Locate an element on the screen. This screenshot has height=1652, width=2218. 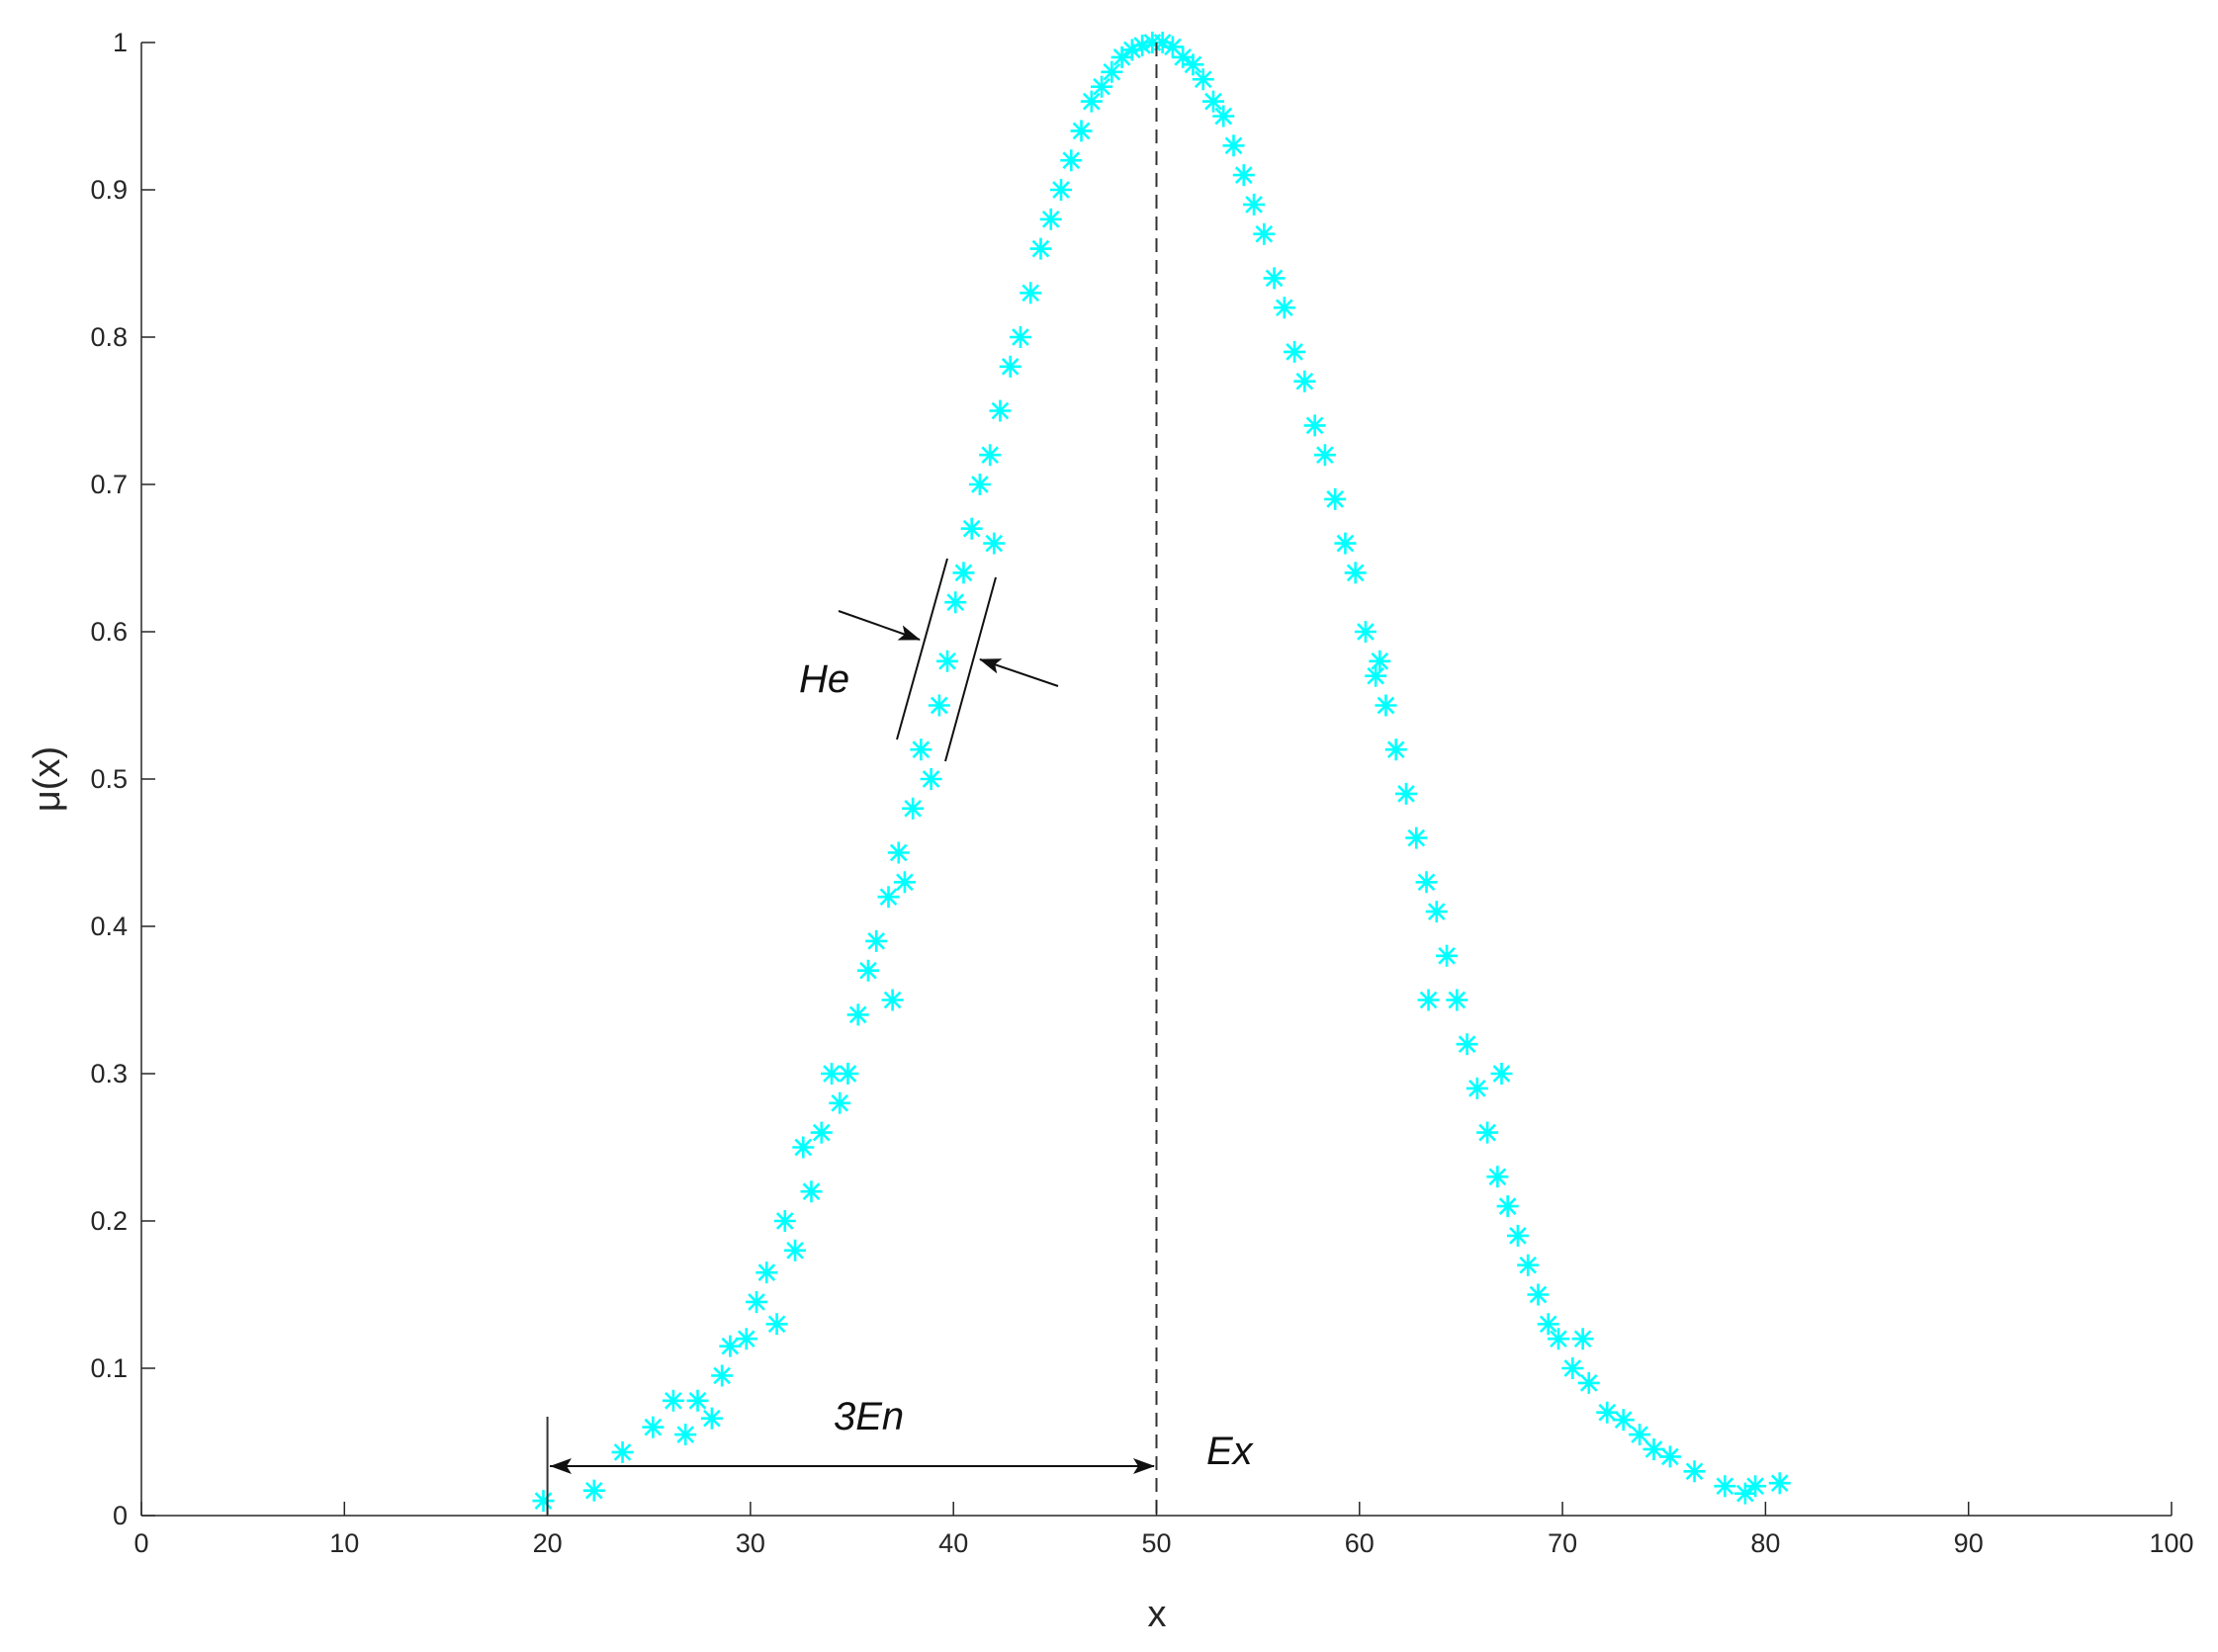
y-axis-label: μ(x) is located at coordinates (47, 779).